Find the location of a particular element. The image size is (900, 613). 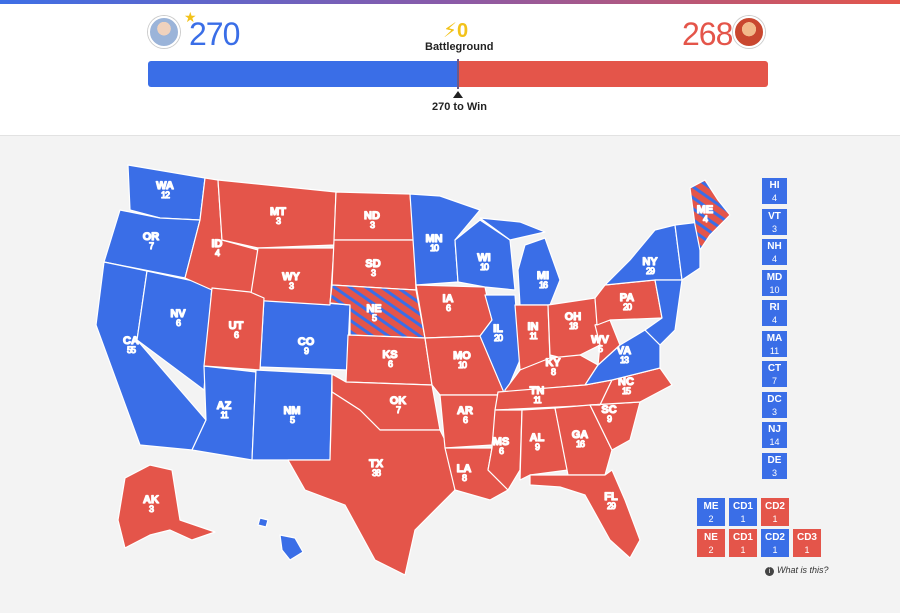

state-nd: ND3 is located at coordinates (374, 216).